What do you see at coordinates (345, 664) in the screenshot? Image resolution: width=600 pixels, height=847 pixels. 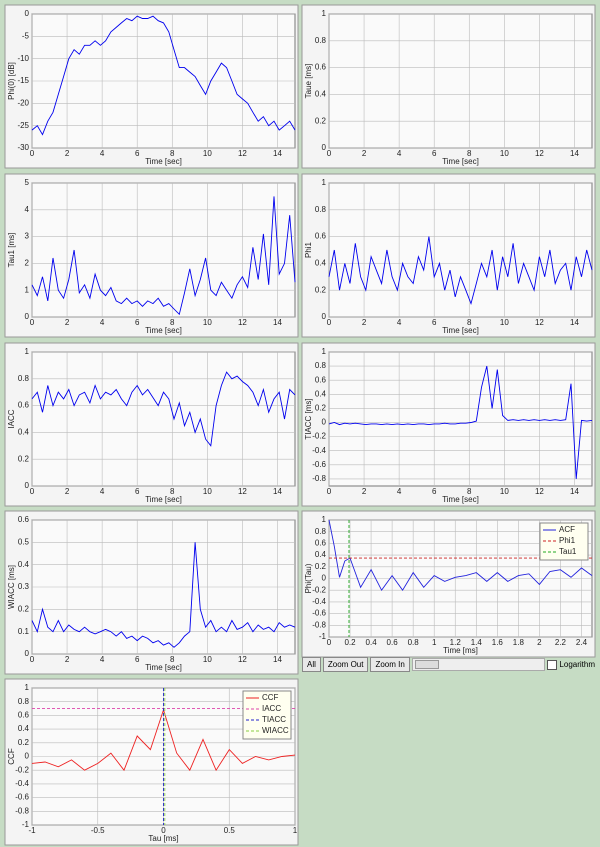 I see `button: Zoom Out` at bounding box center [345, 664].